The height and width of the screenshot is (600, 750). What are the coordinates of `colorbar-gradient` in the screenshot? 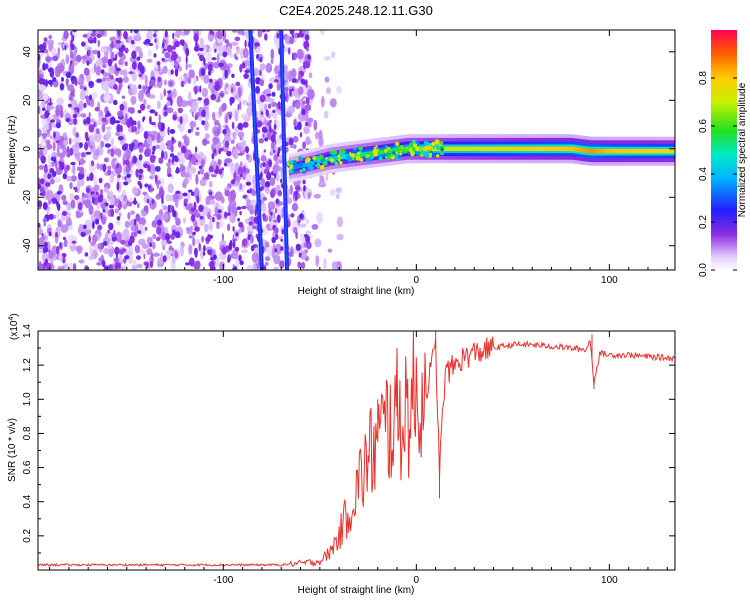 It's located at (724, 150).